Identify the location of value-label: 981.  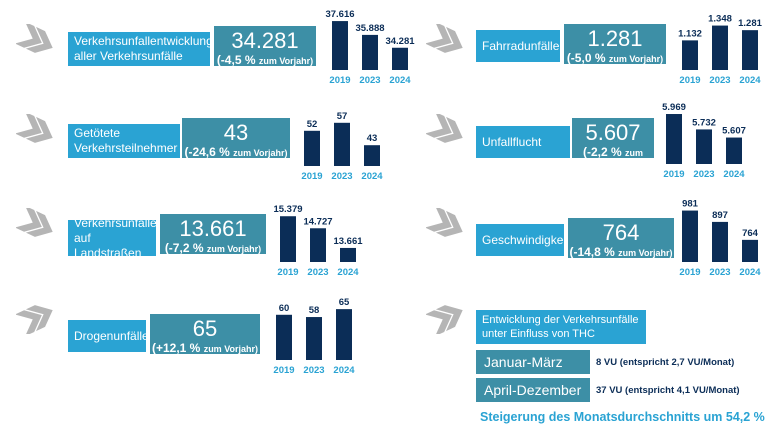
(690, 204).